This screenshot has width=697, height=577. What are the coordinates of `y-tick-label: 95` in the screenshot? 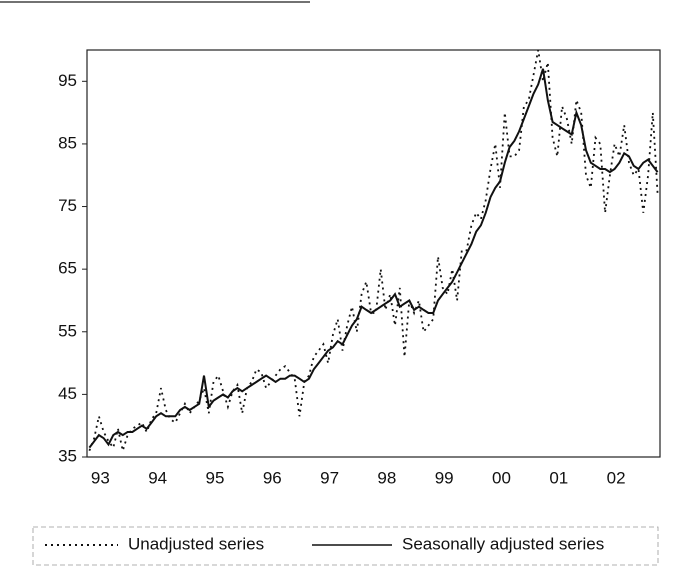 It's located at (67, 80).